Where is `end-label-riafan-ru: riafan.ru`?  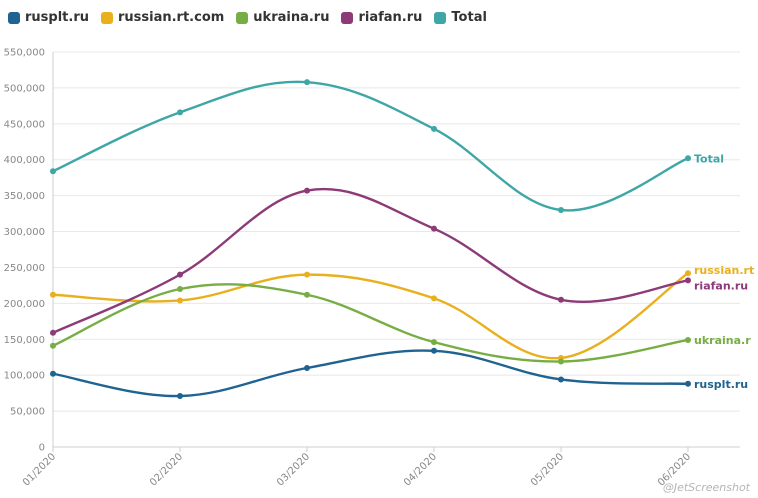 end-label-riafan-ru: riafan.ru is located at coordinates (721, 285).